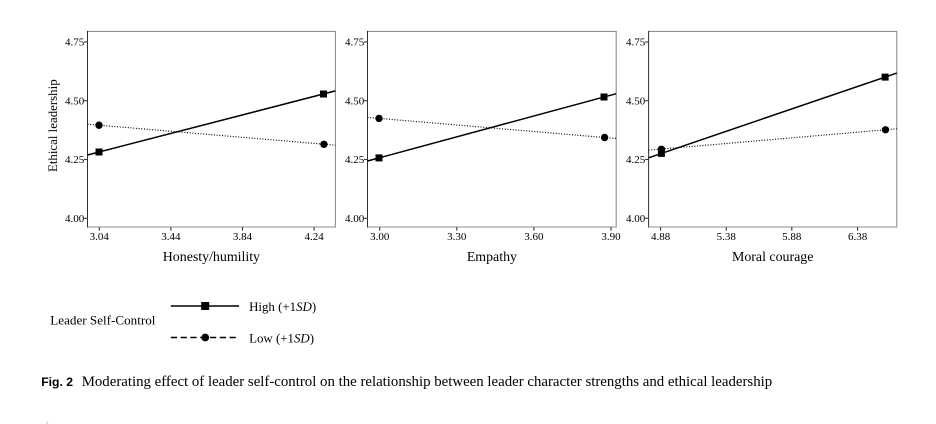 The height and width of the screenshot is (424, 936). Describe the element at coordinates (211, 257) in the screenshot. I see `svg-text: Honesty/humility` at that location.